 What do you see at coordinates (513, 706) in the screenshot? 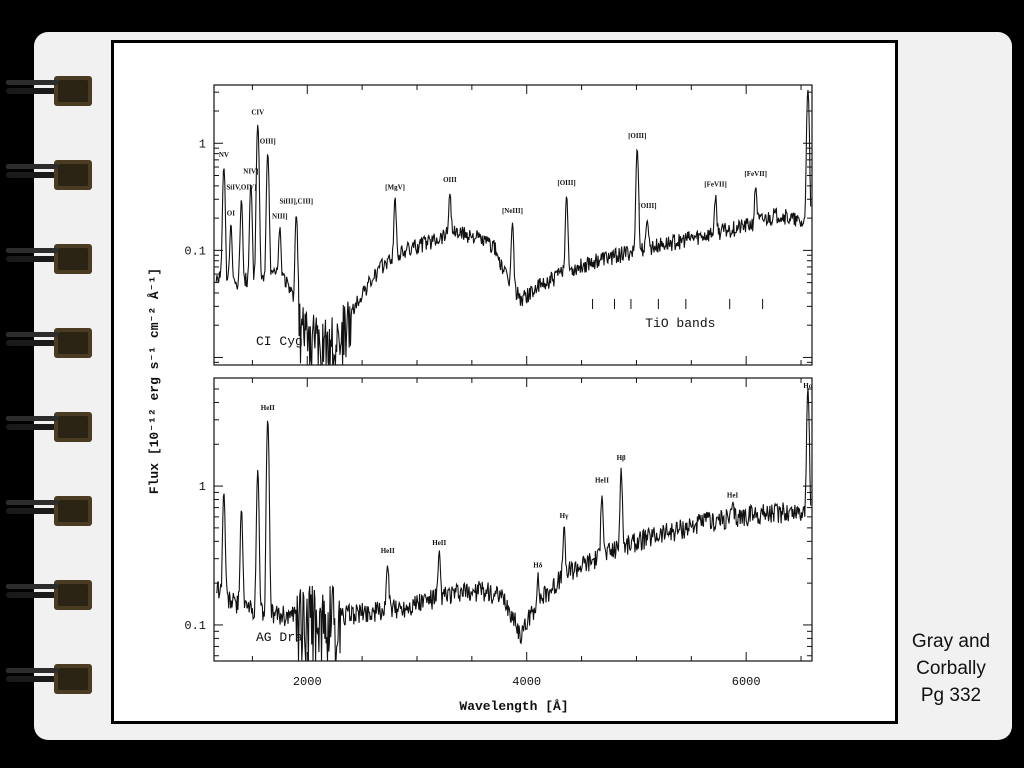
I see `x-axis-title: Wavelength [Å]` at bounding box center [513, 706].